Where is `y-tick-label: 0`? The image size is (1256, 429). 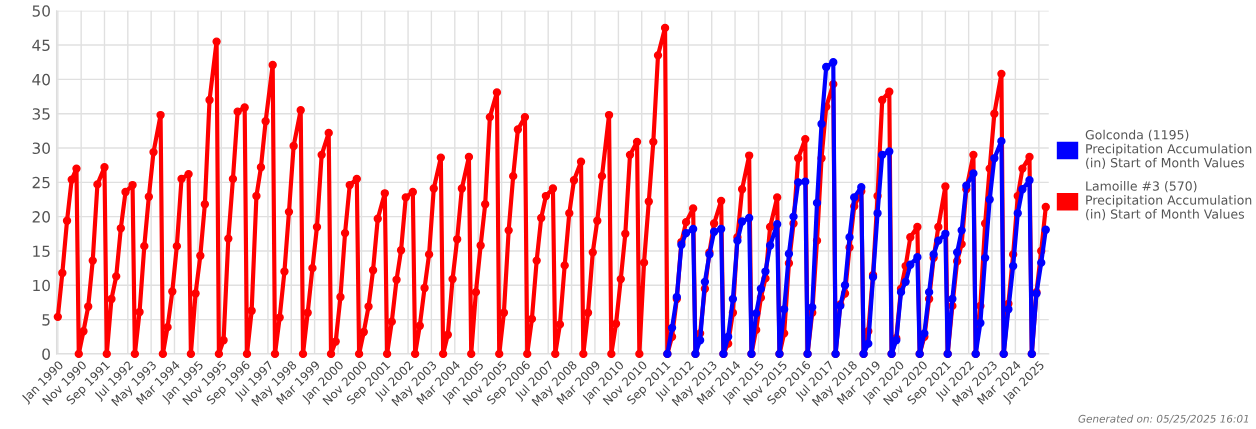
y-tick-label: 0 is located at coordinates (46, 354).